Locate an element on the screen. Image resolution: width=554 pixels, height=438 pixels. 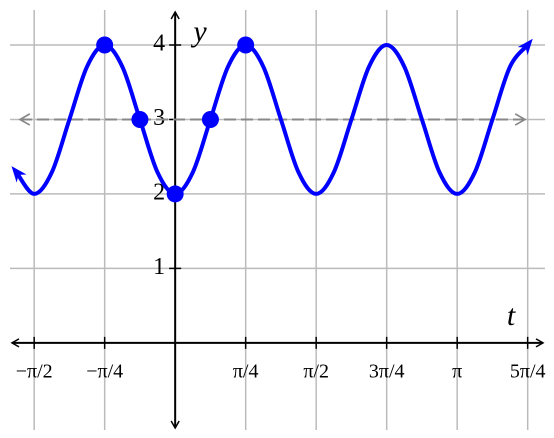
y-tick-label: 2 is located at coordinates (159, 192).